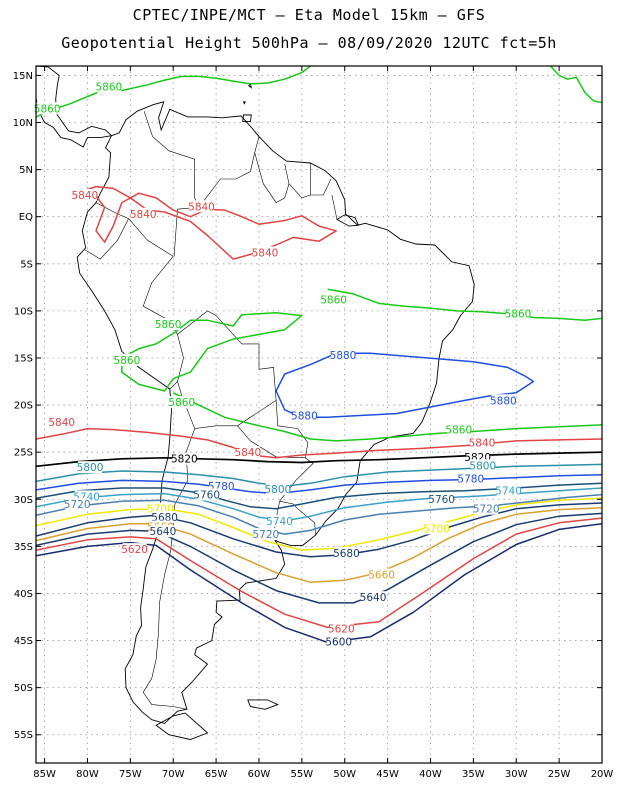  Describe the element at coordinates (23, 547) in the screenshot. I see `lat-label: 35S` at that location.